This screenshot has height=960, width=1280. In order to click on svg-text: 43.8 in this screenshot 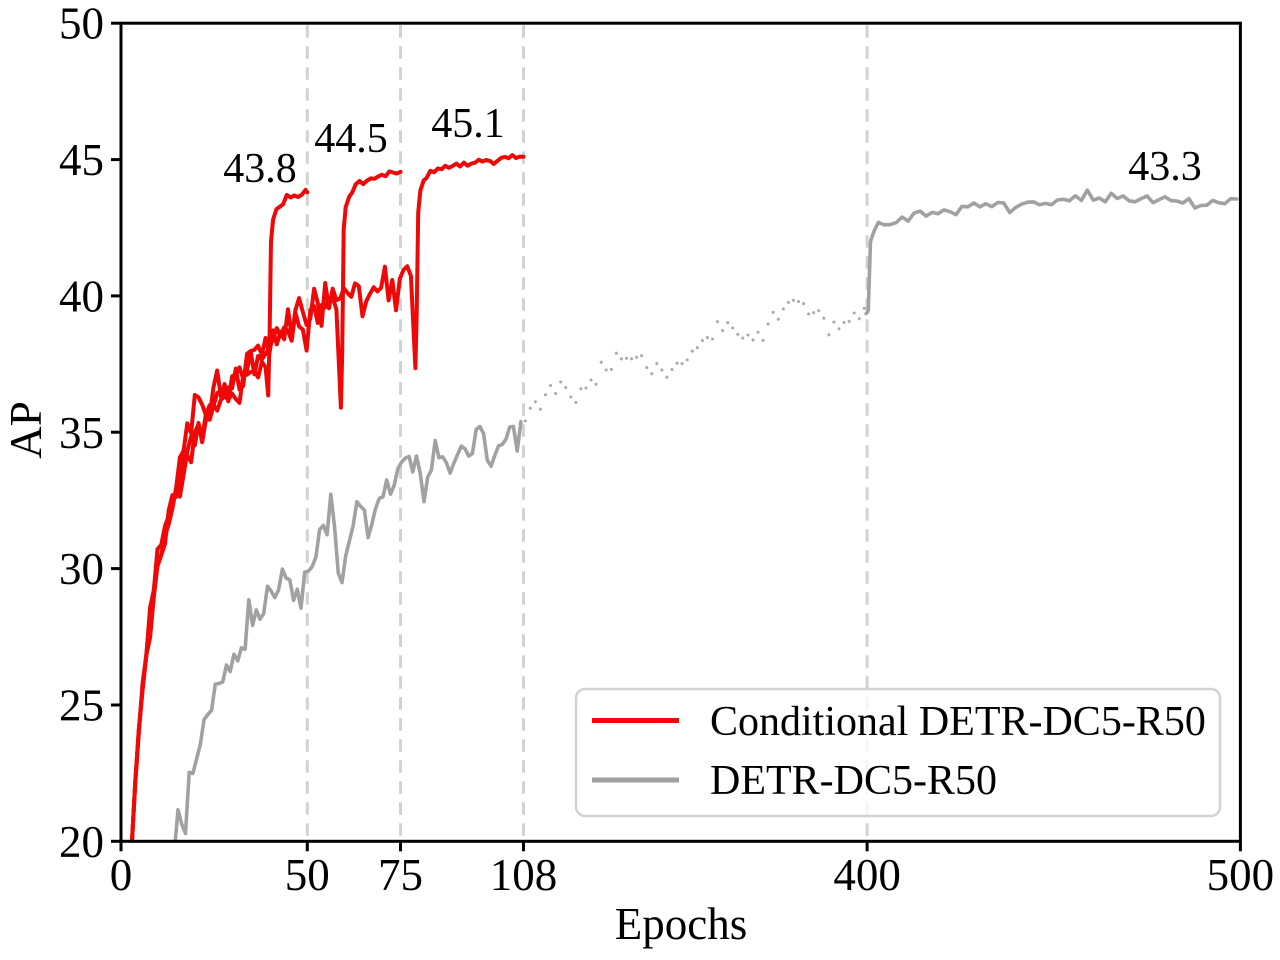, I will do `click(260, 169)`.